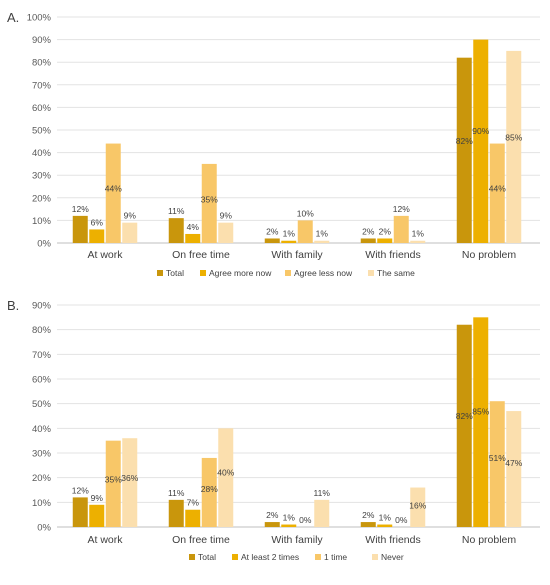 The height and width of the screenshot is (585, 550). I want to click on category-label: With family, so click(297, 540).